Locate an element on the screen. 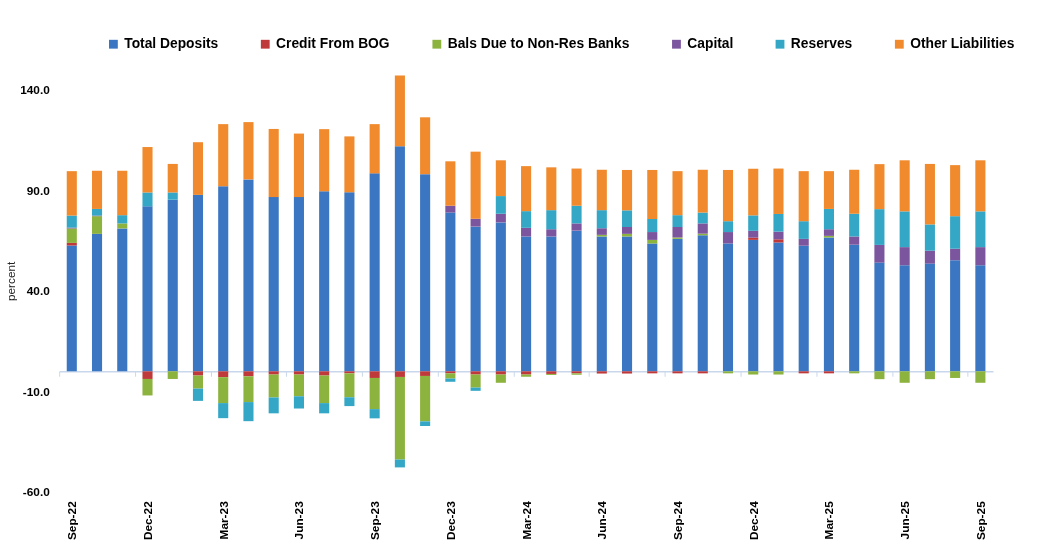 Image resolution: width=1064 pixels, height=548 pixels. x-tick-label: Mar-24 is located at coordinates (526, 520).